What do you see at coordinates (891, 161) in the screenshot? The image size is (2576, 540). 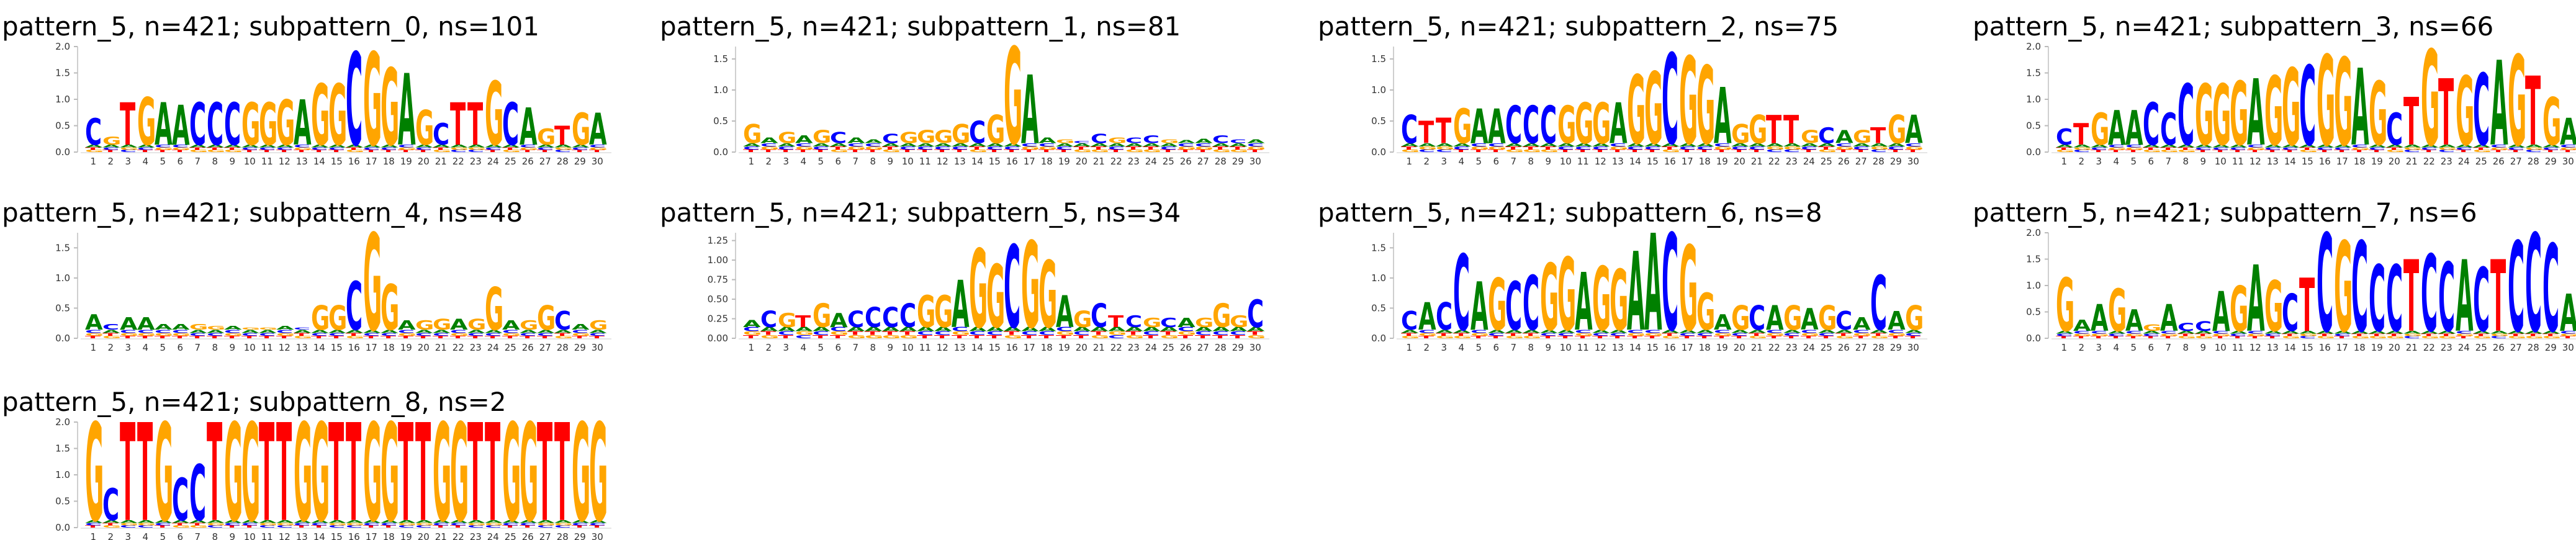 I see `x-tick-label: 9` at bounding box center [891, 161].